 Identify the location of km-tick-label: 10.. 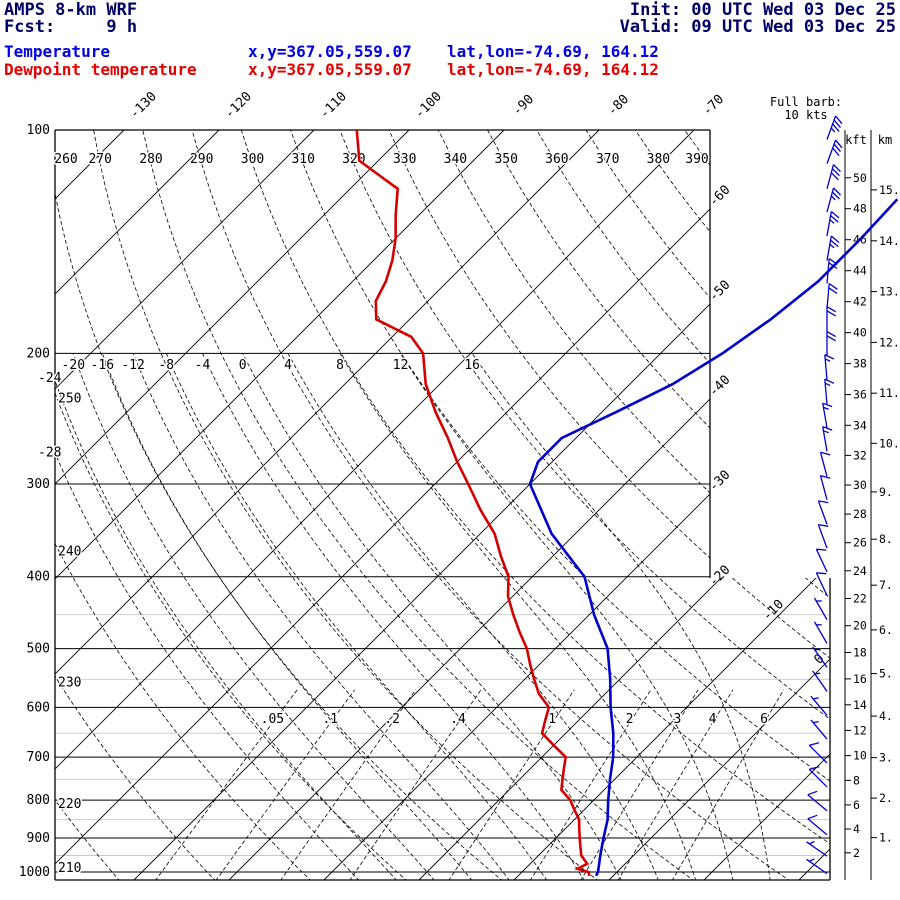
(889, 443).